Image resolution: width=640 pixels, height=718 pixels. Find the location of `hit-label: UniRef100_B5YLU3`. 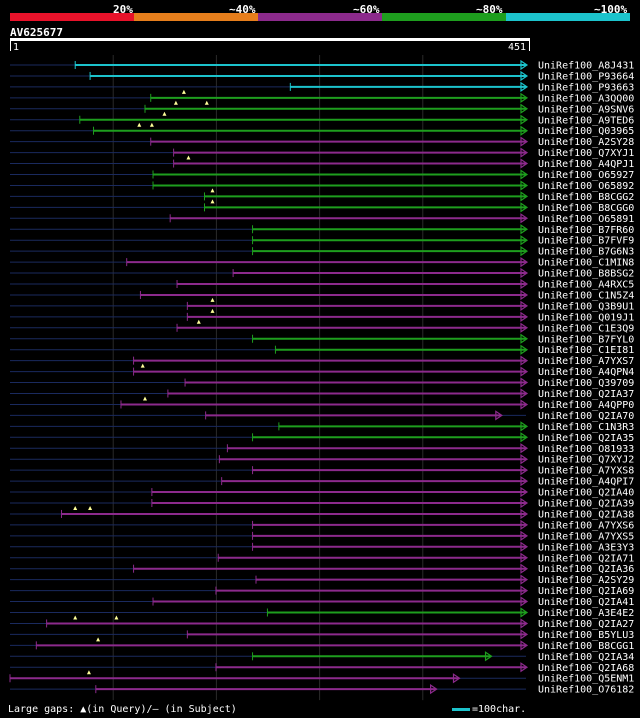

hit-label: UniRef100_B5YLU3 is located at coordinates (586, 635).